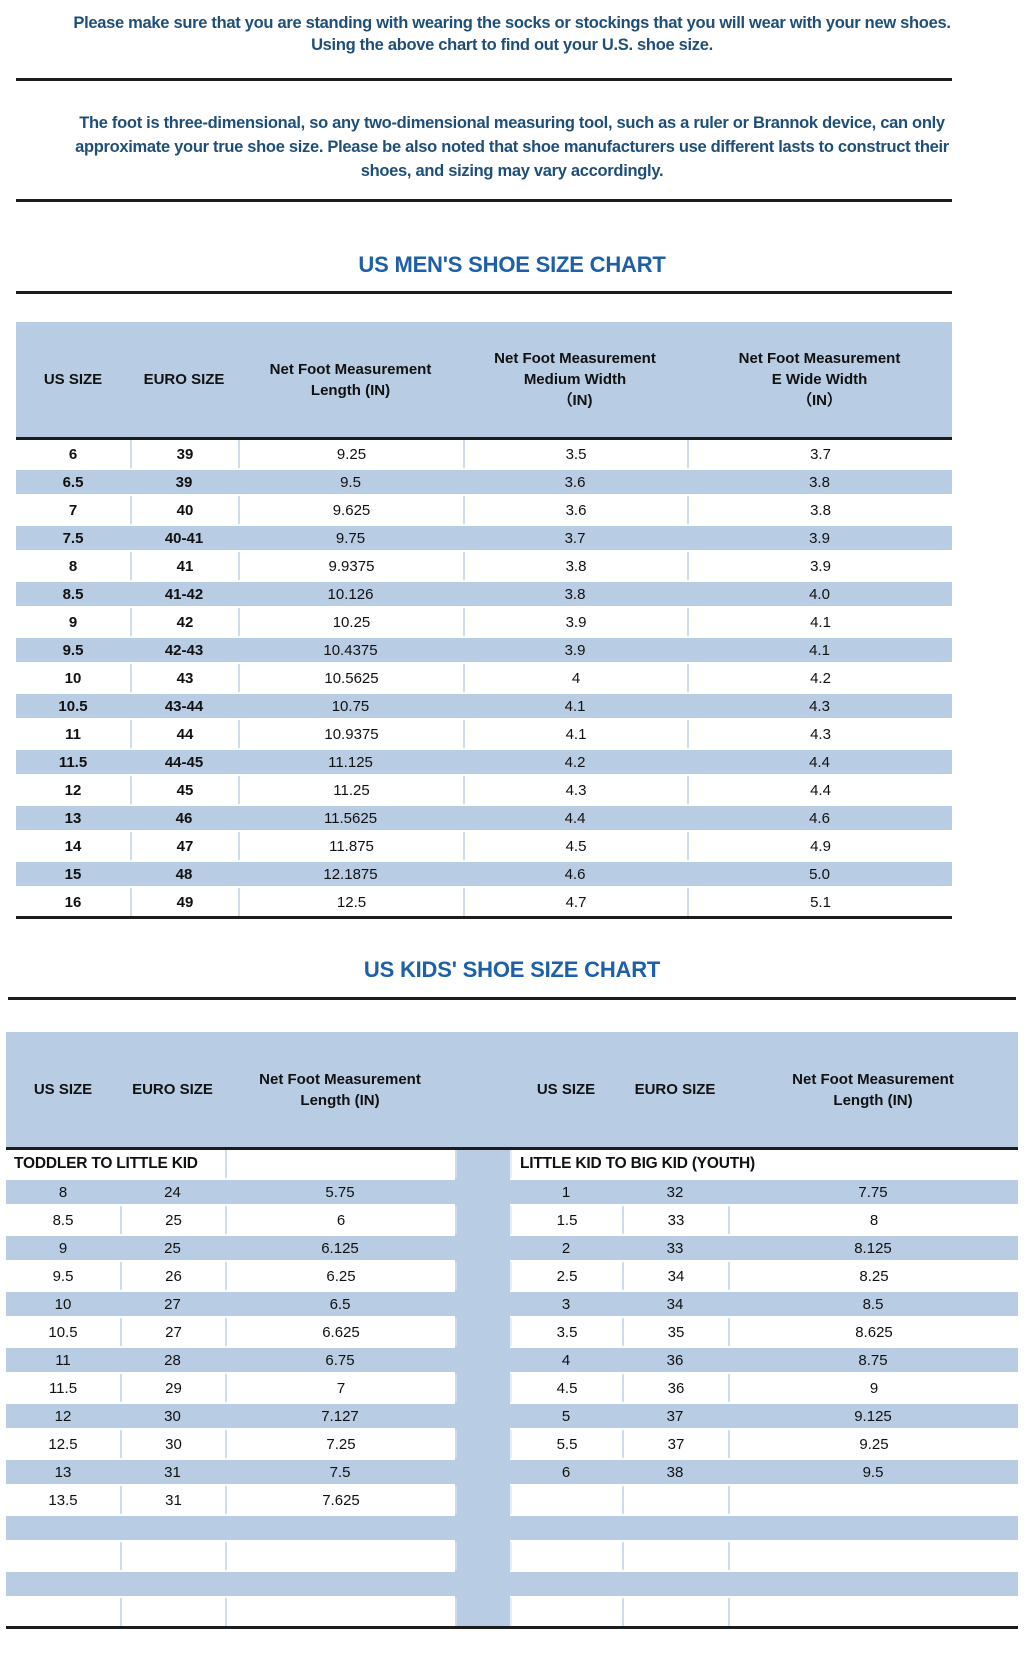 This screenshot has width=1024, height=1680. I want to click on mens-column-header-line: Medium Width, so click(575, 379).